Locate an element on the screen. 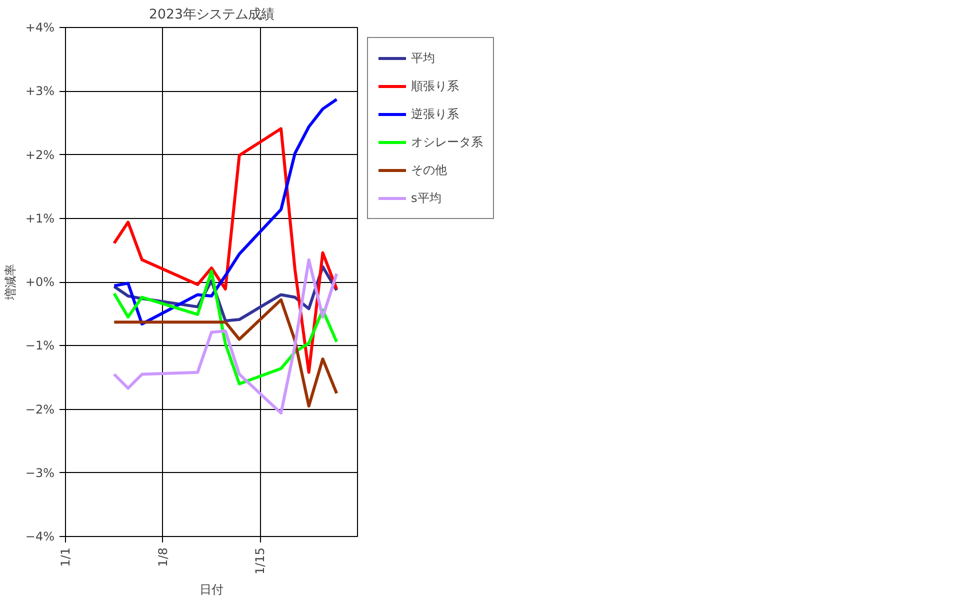 This screenshot has height=599, width=976. legend-label: オシレータ系 is located at coordinates (447, 142).